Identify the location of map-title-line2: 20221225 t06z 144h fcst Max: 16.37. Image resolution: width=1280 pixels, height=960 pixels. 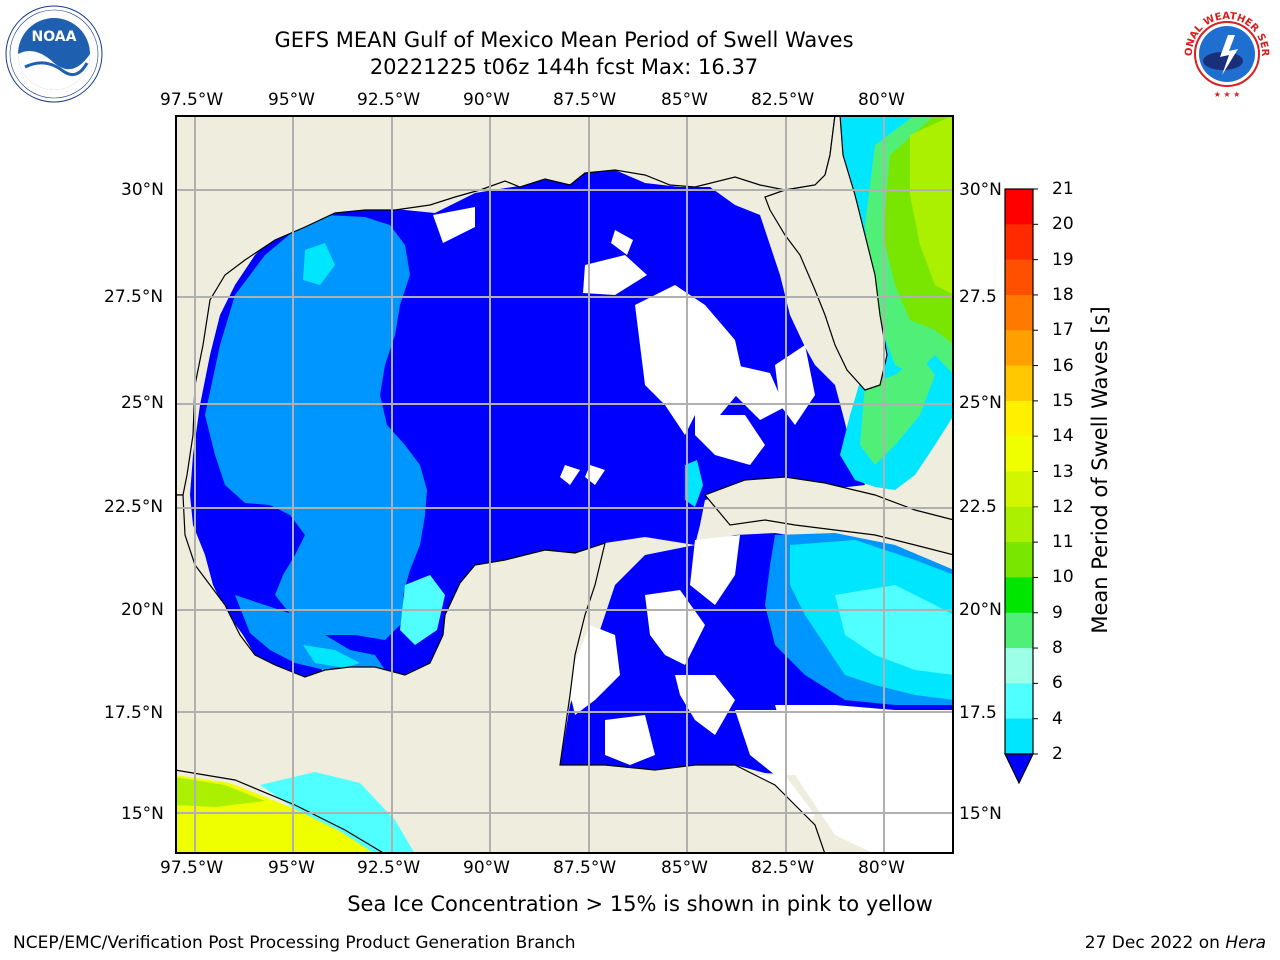
(564, 67).